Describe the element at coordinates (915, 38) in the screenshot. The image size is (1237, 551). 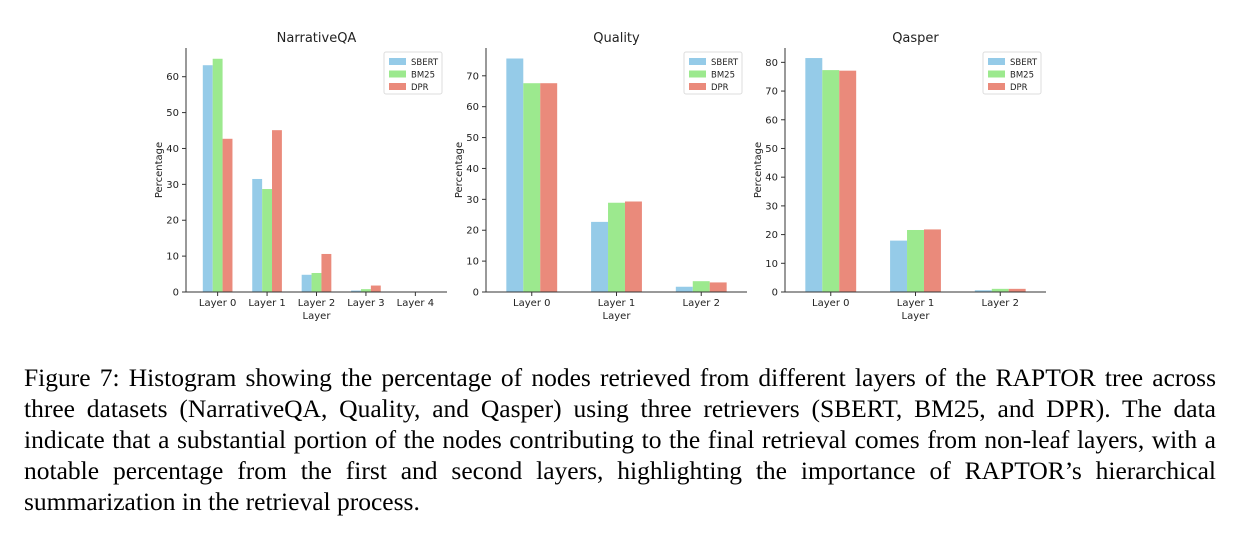
I see `chart-title: Qasper` at that location.